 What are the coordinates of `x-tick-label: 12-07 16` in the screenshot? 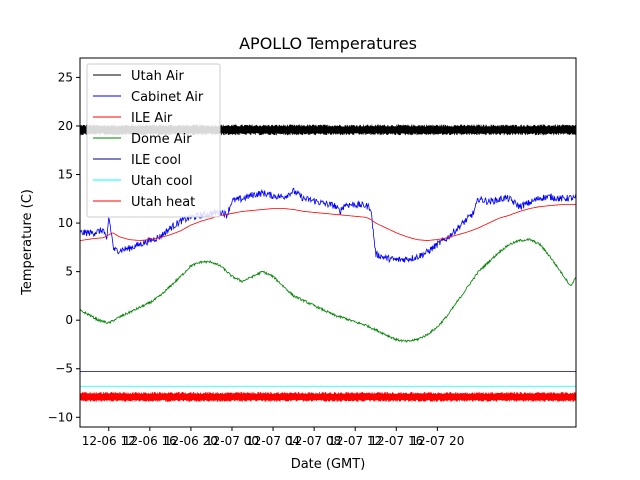 It's located at (396, 441).